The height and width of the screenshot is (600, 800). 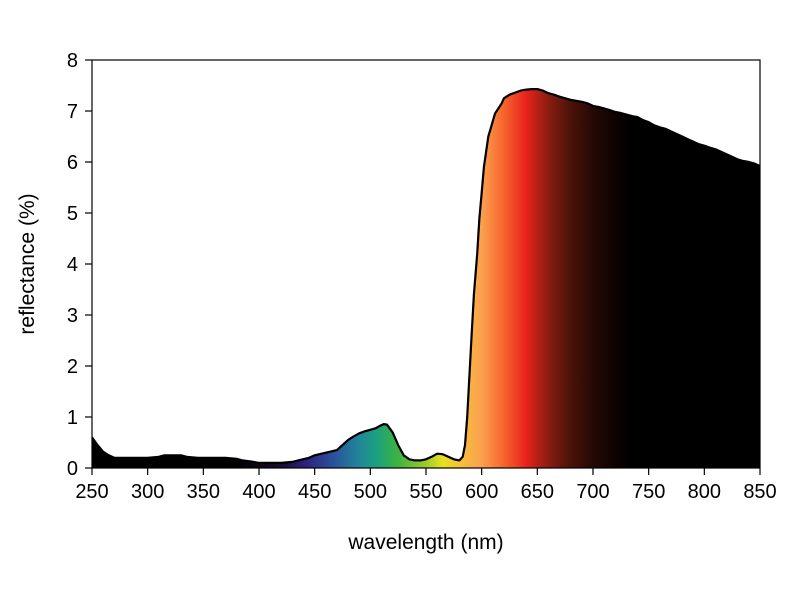 I want to click on y-tick-label: 4, so click(x=72, y=265).